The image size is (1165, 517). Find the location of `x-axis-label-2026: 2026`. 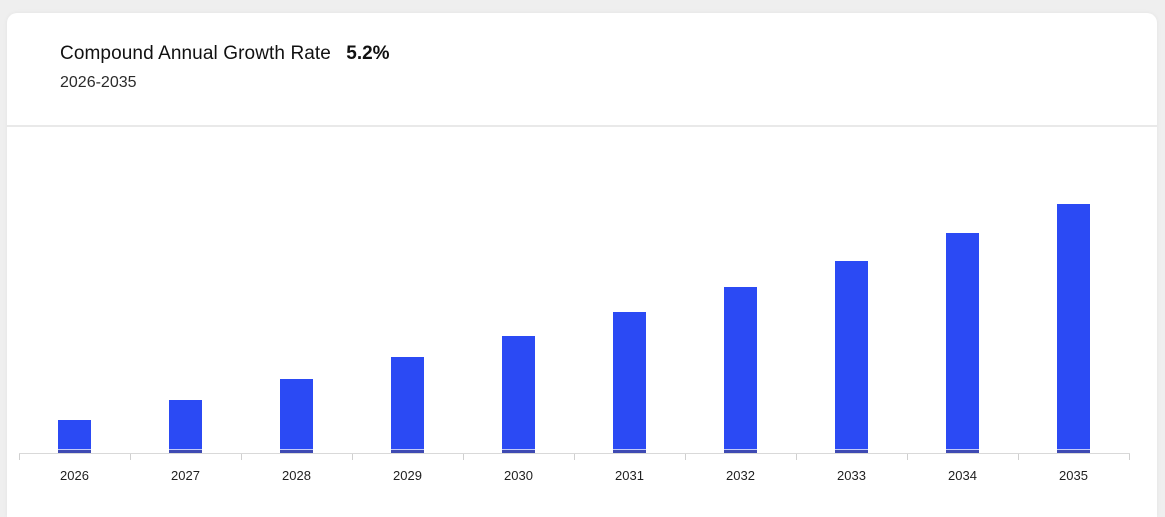

x-axis-label-2026: 2026 is located at coordinates (74, 475).